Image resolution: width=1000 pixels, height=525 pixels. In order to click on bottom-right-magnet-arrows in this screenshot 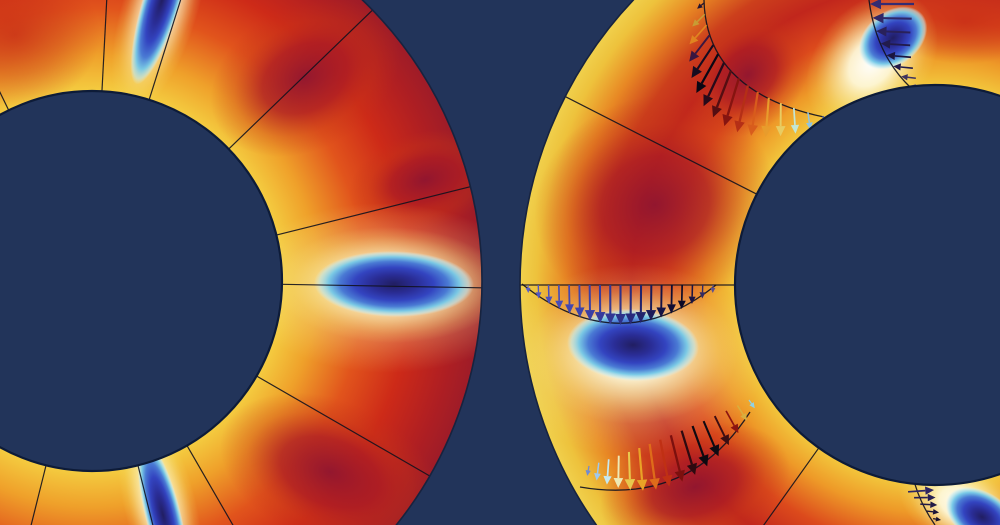, I will do `click(924, 504)`.